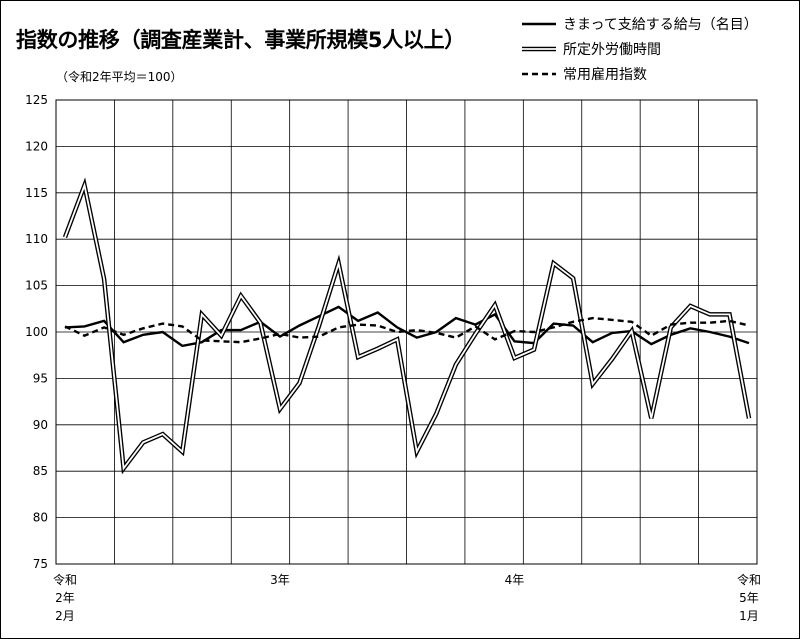 This screenshot has width=800, height=639. I want to click on y-tick-label: 125, so click(36, 100).